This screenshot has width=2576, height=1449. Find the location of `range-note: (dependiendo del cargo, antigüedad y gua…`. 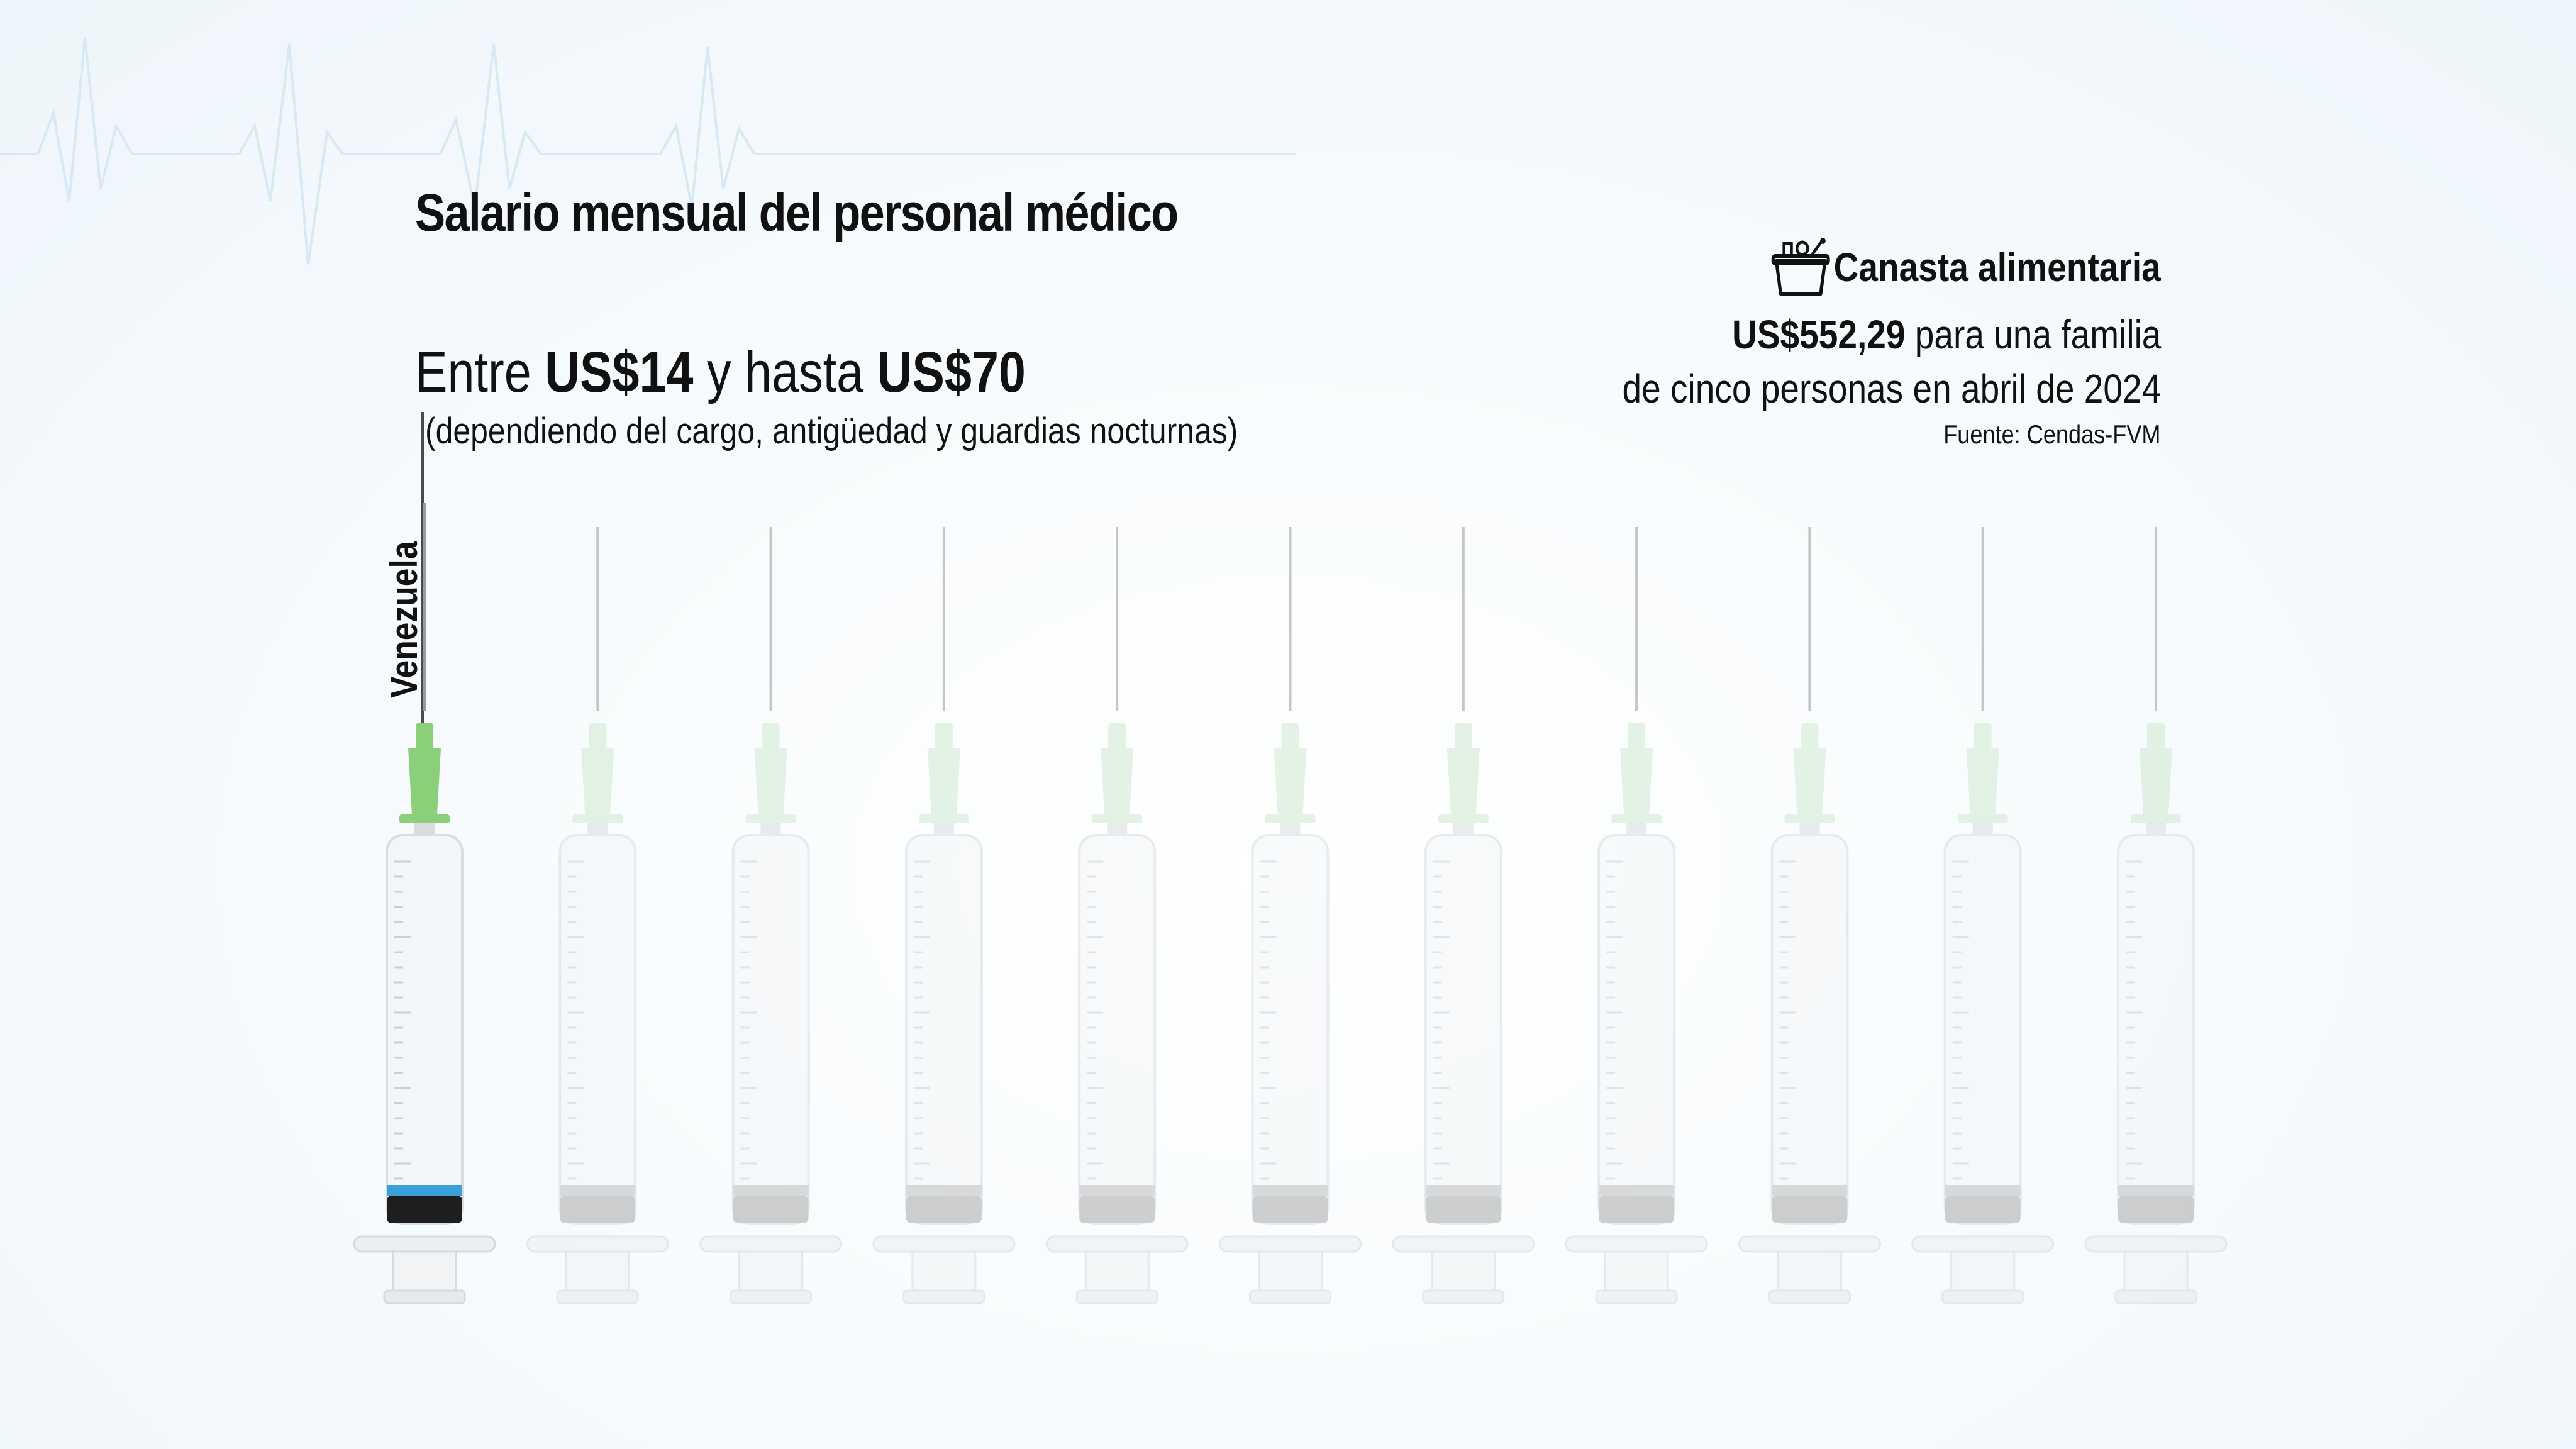

range-note: (dependiendo del cargo, antigüedad y gua… is located at coordinates (831, 431).